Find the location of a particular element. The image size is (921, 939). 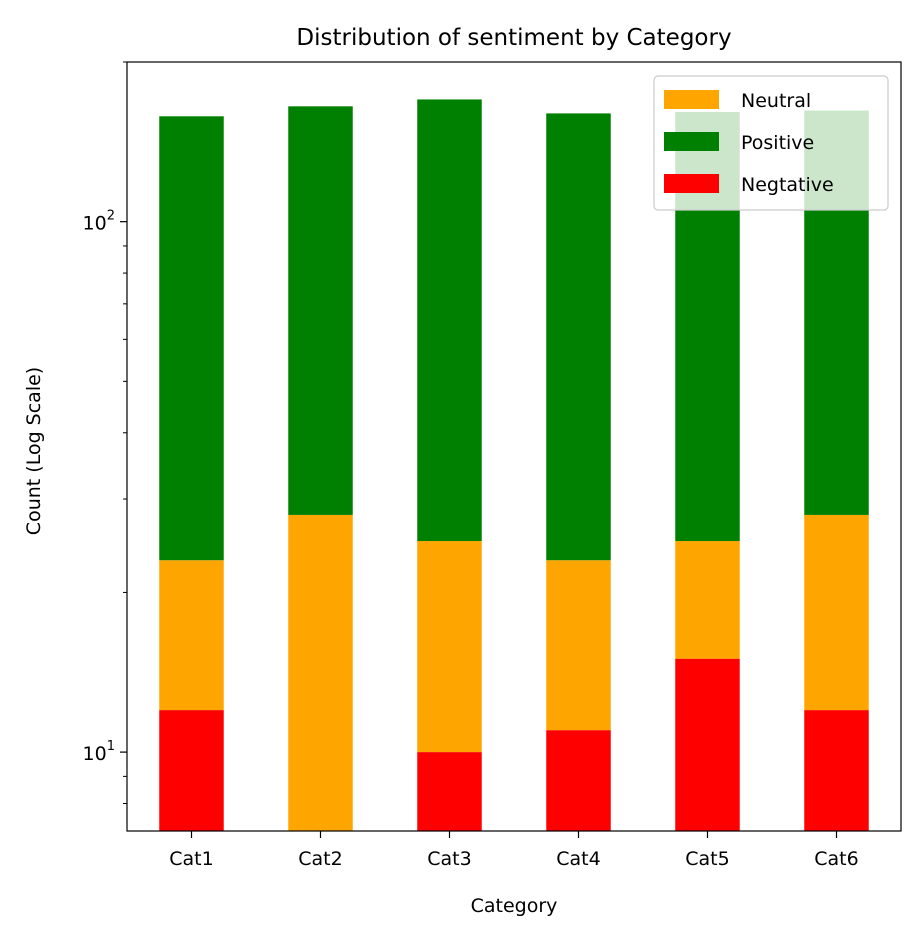

bar-cat3-neutral is located at coordinates (449, 647).